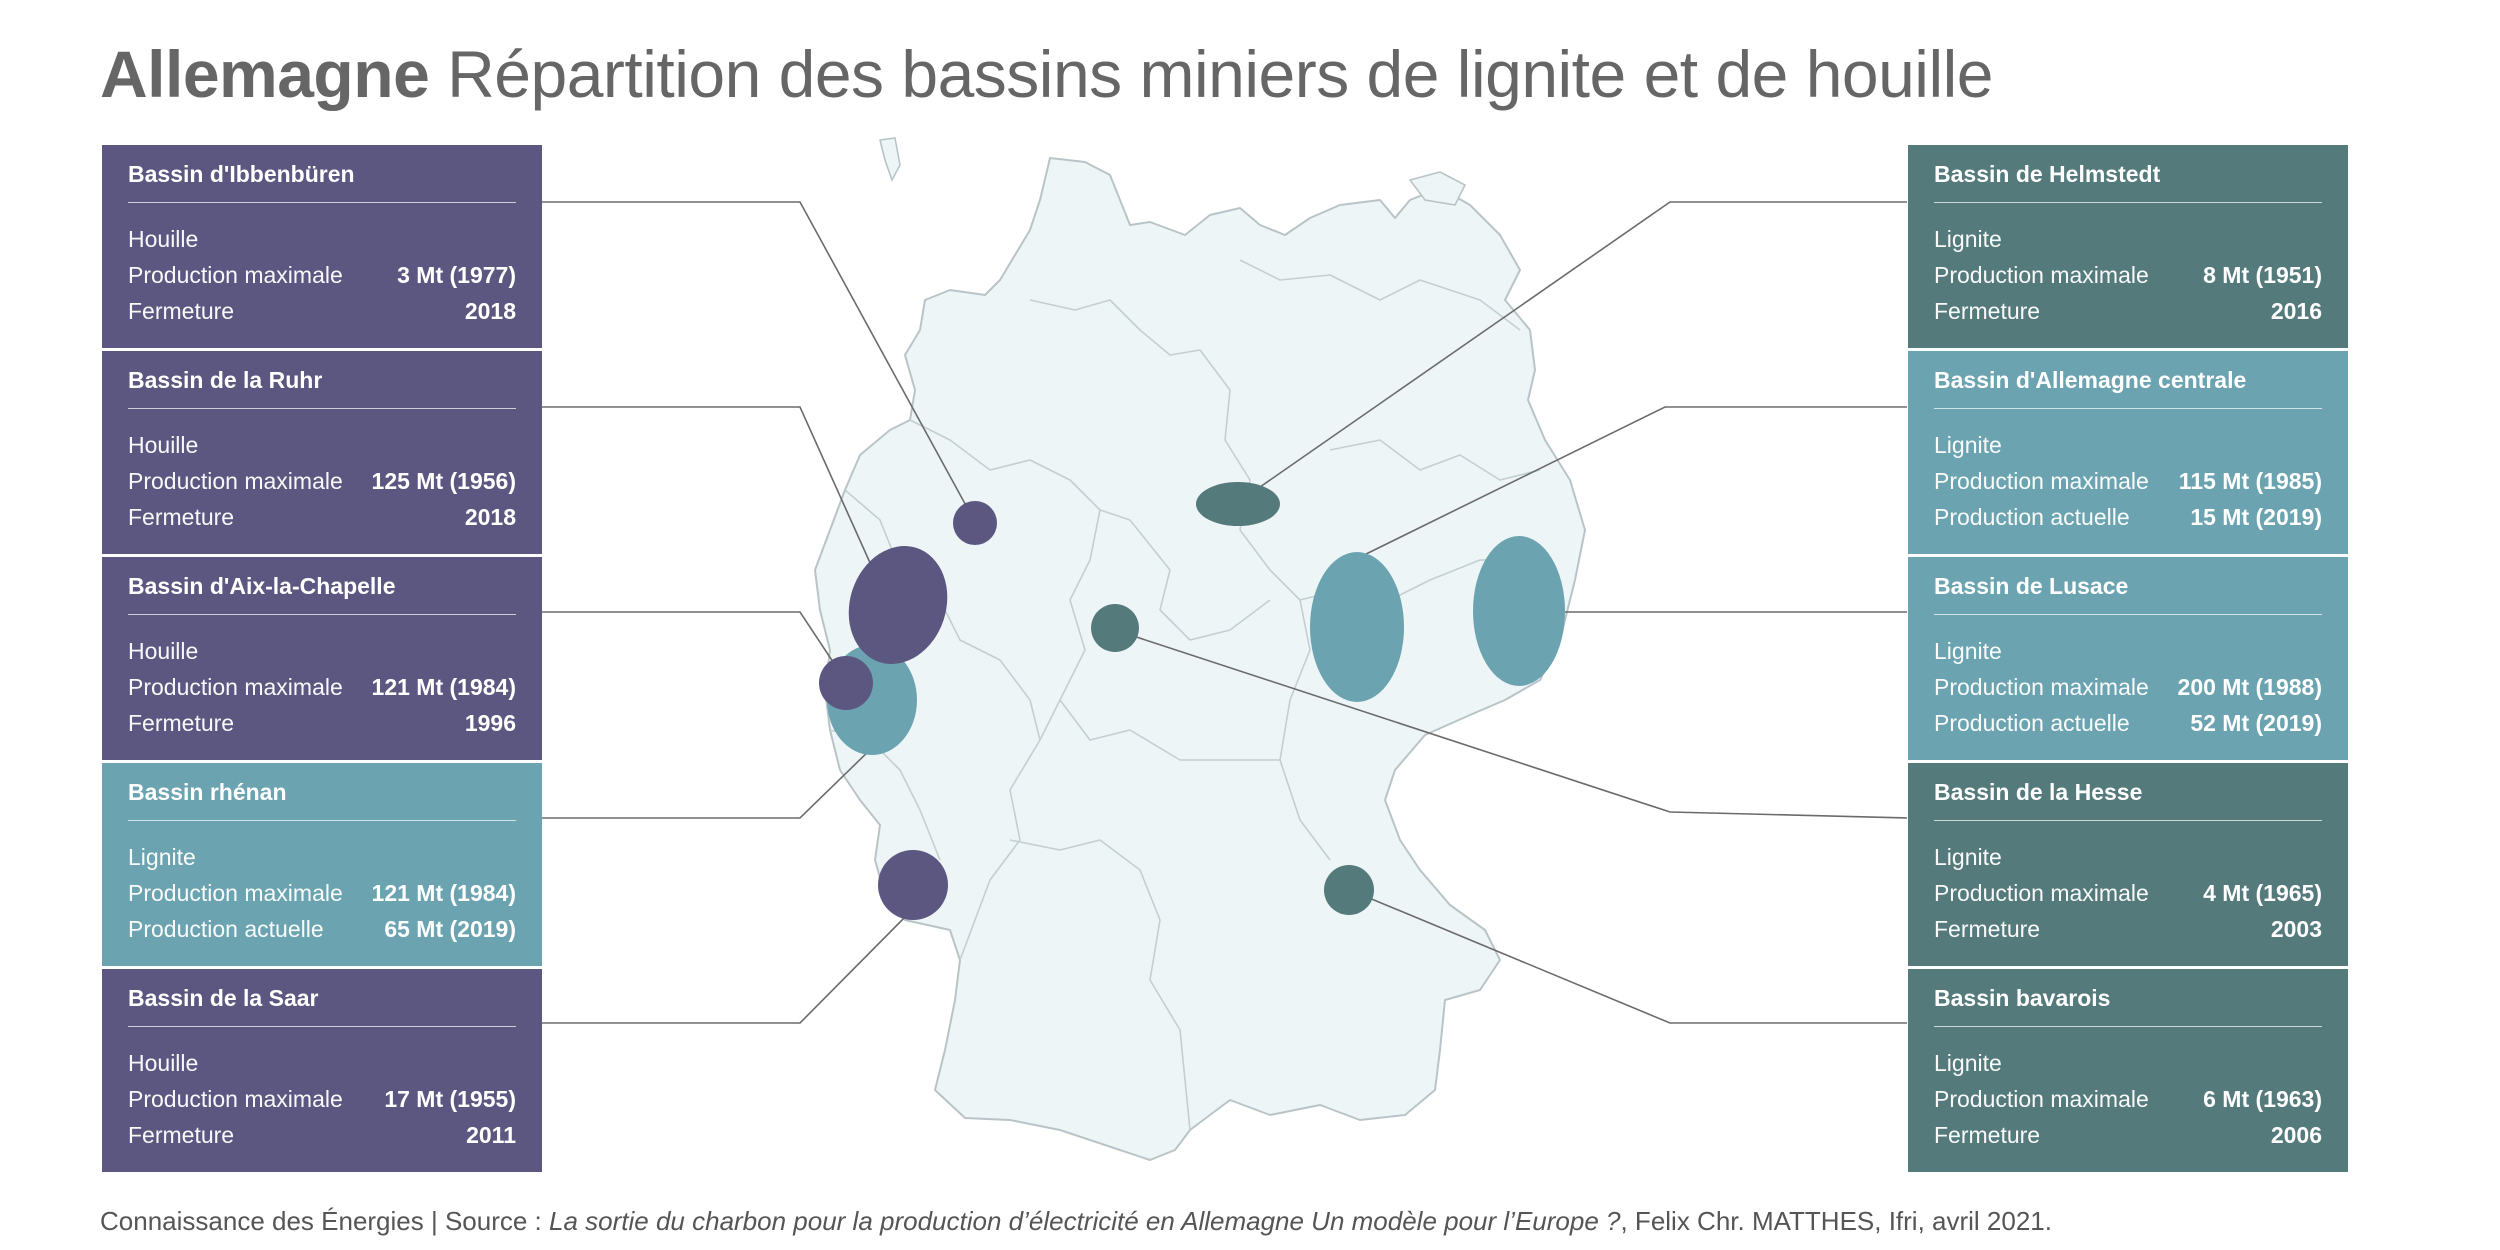 The height and width of the screenshot is (1250, 2500). Describe the element at coordinates (1628, 956) in the screenshot. I see `leader-line-bavarois` at that location.